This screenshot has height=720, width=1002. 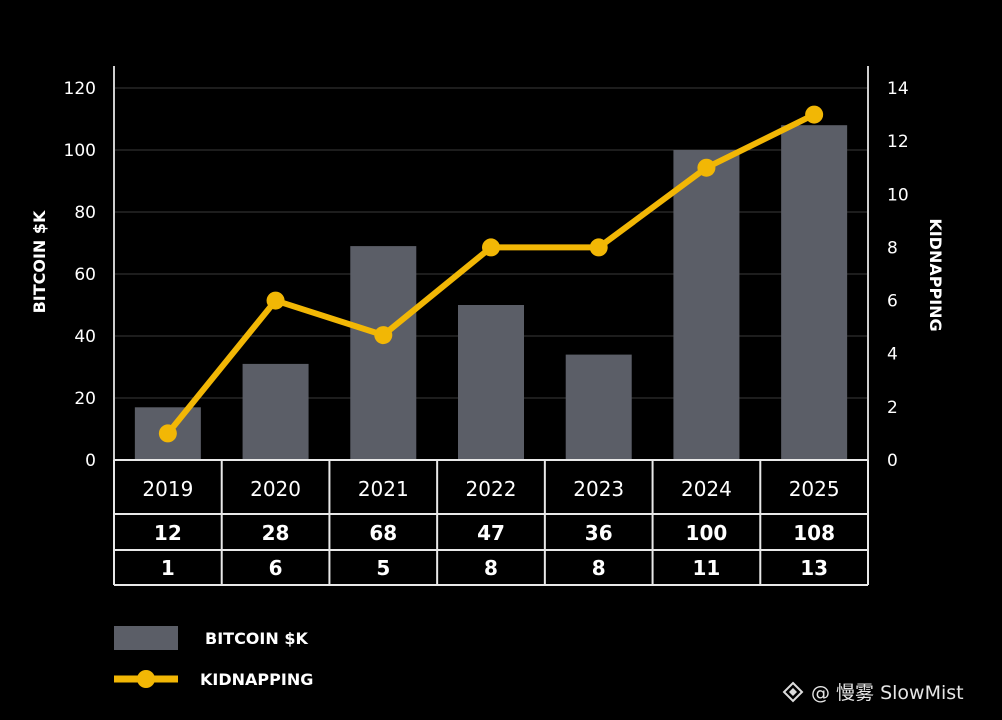 What do you see at coordinates (276, 533) in the screenshot?
I see `table-bitcoin-value: 28` at bounding box center [276, 533].